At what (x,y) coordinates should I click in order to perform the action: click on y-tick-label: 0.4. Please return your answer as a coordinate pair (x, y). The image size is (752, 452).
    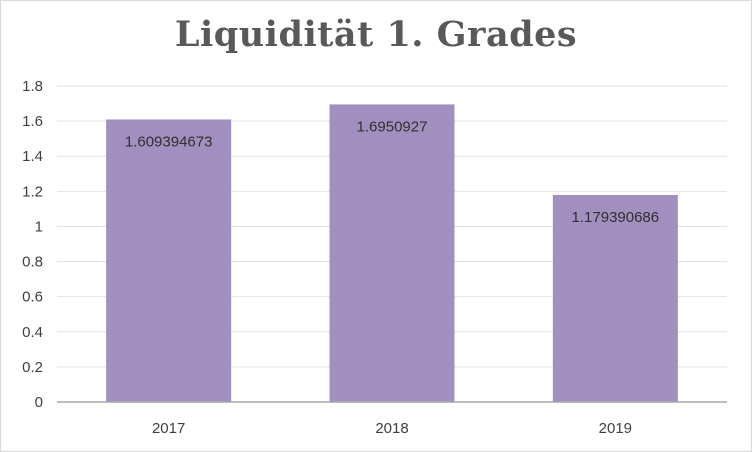
    Looking at the image, I should click on (32, 332).